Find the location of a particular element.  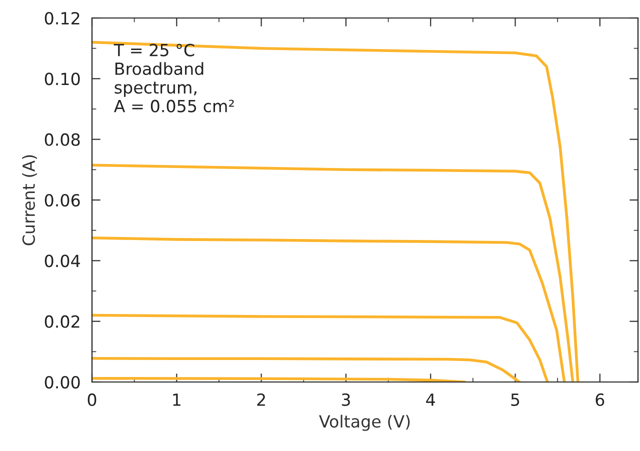

y-tick-label: 0.00 is located at coordinates (62, 382).